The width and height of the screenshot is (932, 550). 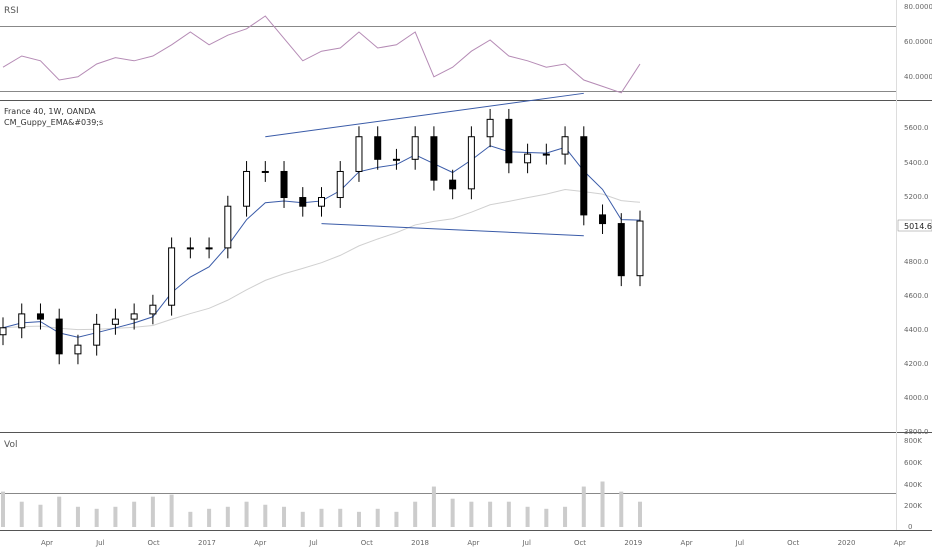 What do you see at coordinates (11, 11) in the screenshot?
I see `rsi-label: RSI` at bounding box center [11, 11].